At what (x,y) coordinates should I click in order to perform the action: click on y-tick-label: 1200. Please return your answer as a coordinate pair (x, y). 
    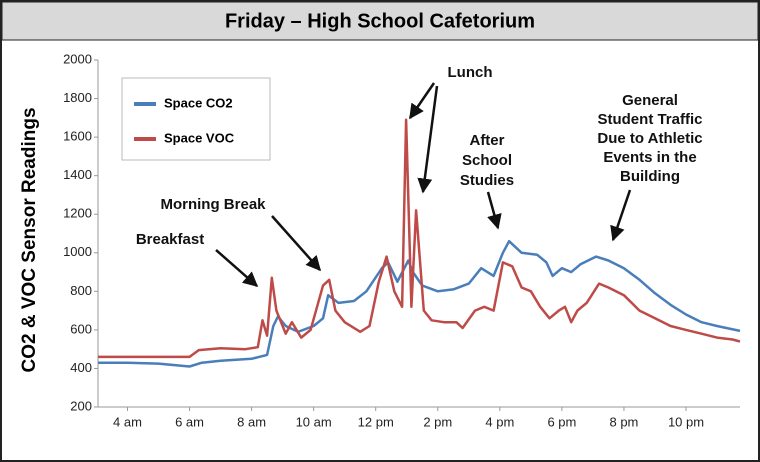
    Looking at the image, I should click on (77, 213).